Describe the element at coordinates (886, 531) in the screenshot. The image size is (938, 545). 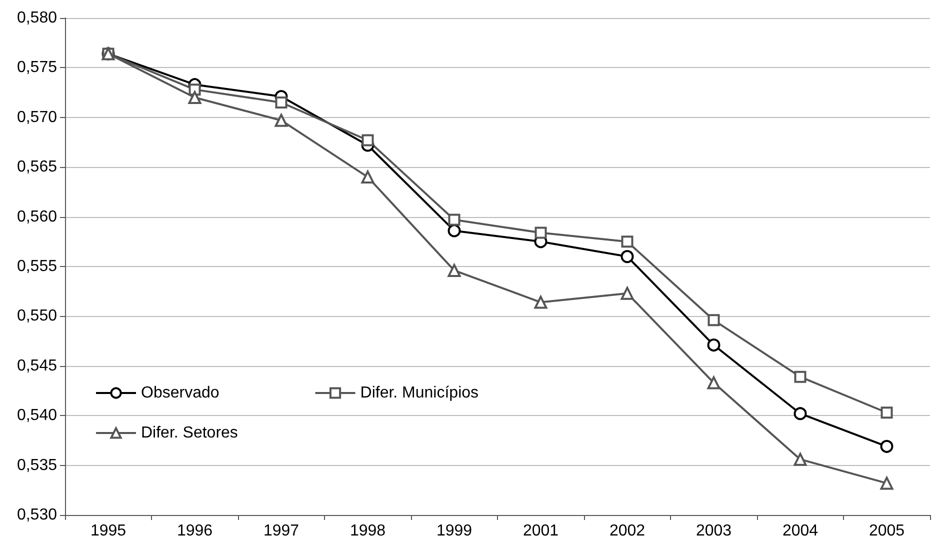
I see `x-tick-label: 2005` at that location.